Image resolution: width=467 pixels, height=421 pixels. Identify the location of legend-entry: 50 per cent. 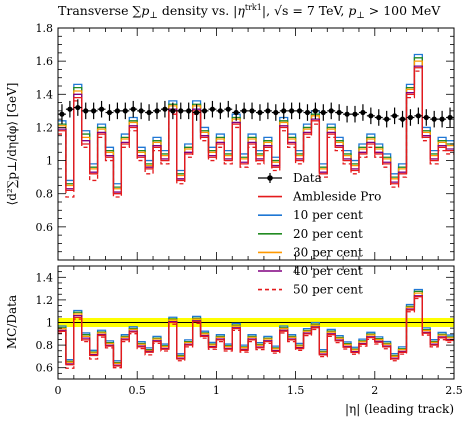
(310, 290).